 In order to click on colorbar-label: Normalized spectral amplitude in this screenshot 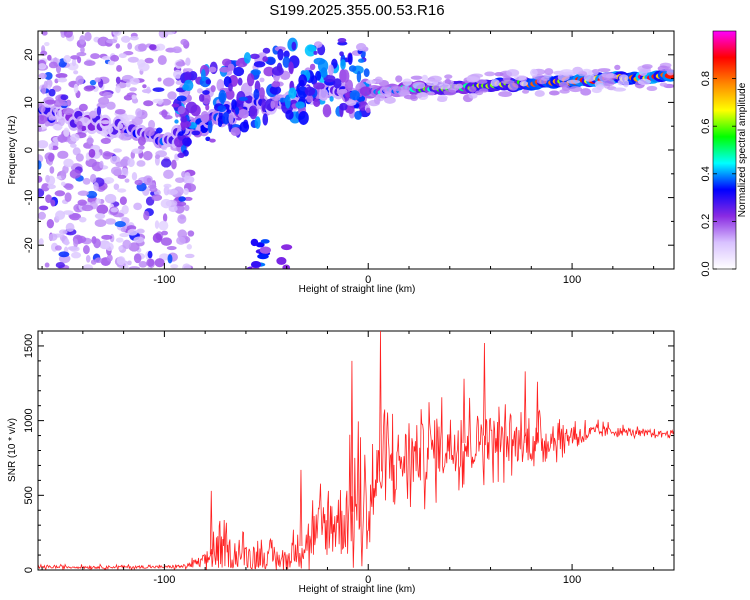, I will do `click(742, 149)`.